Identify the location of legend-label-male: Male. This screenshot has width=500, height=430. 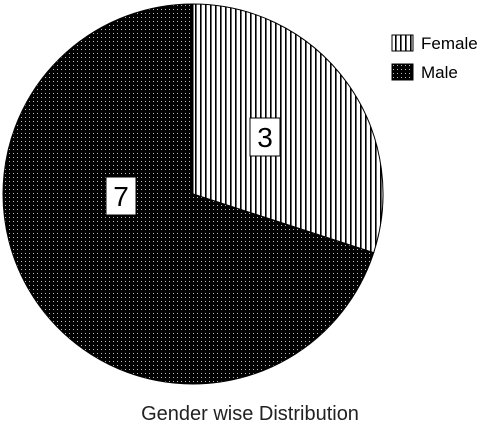
(439, 72).